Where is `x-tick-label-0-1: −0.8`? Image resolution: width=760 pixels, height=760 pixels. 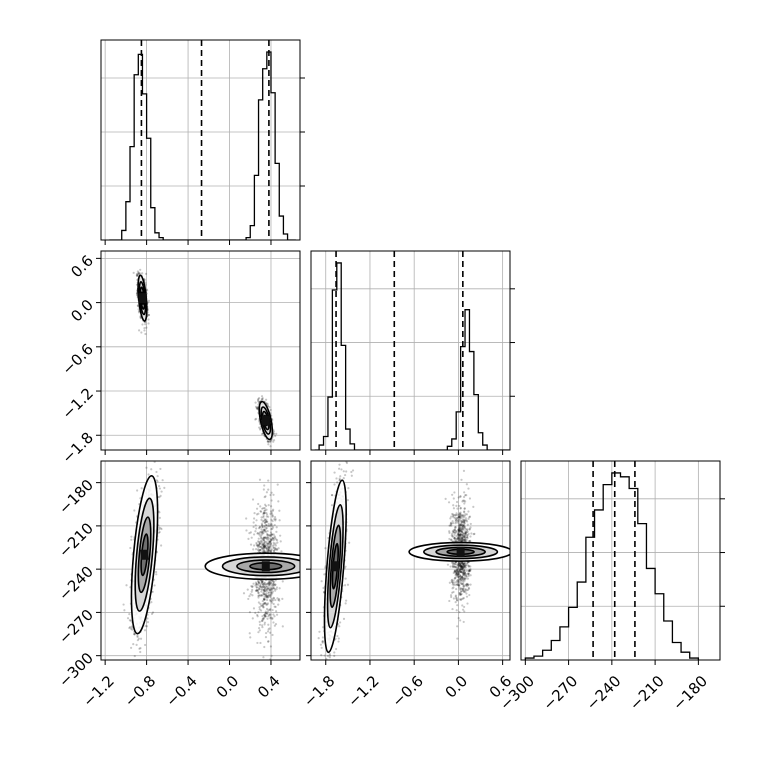 x-tick-label-0-1: −0.8 is located at coordinates (140, 691).